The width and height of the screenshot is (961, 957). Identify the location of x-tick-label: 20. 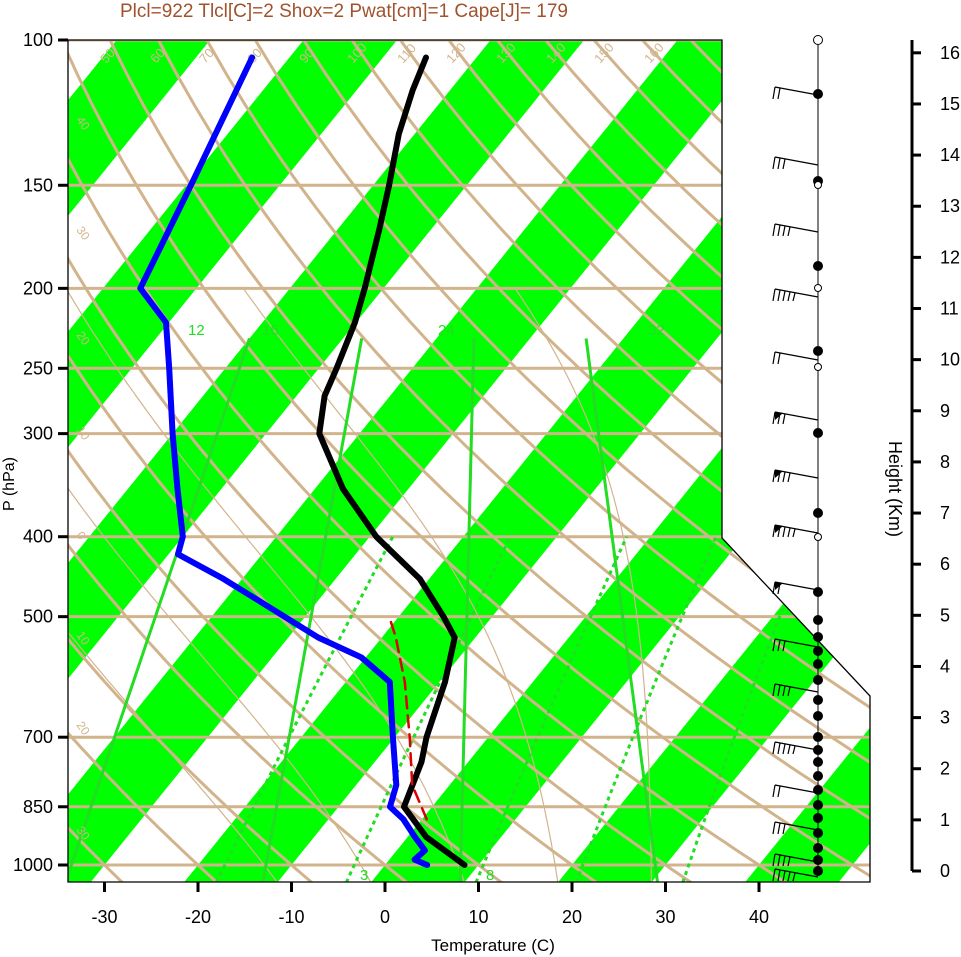
(572, 917).